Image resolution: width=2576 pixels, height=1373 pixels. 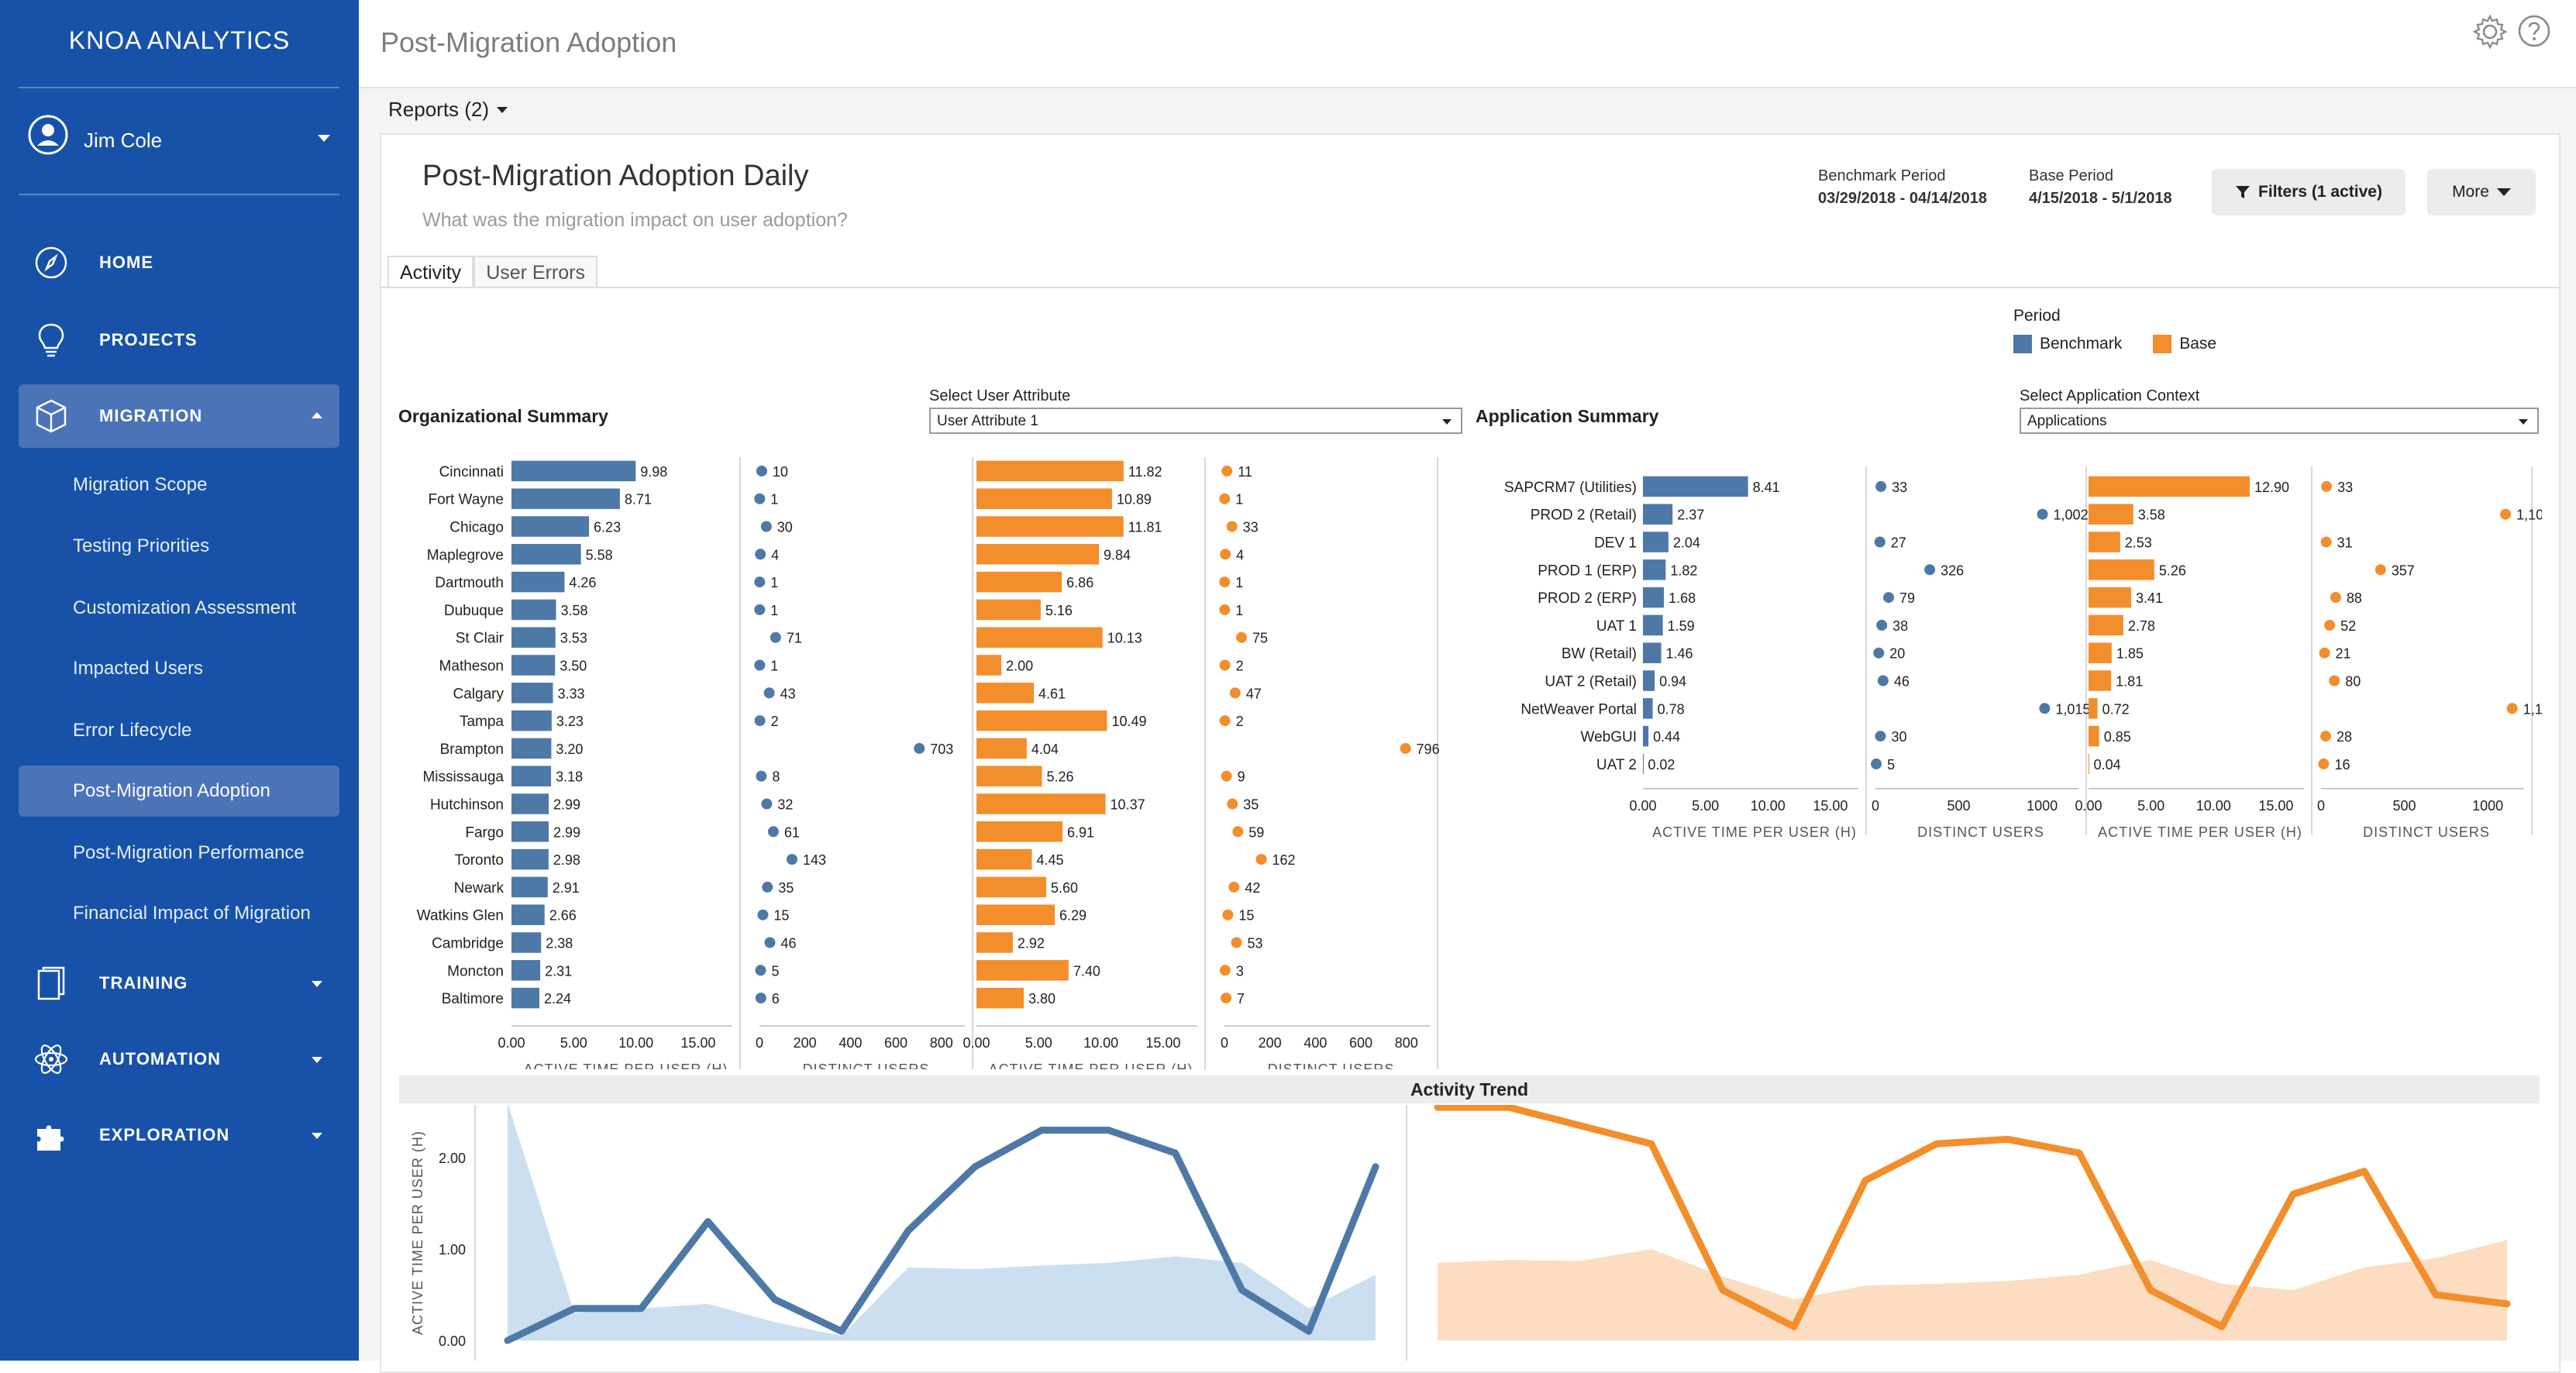 What do you see at coordinates (2309, 192) in the screenshot?
I see `filters-button: Filters (1 active)` at bounding box center [2309, 192].